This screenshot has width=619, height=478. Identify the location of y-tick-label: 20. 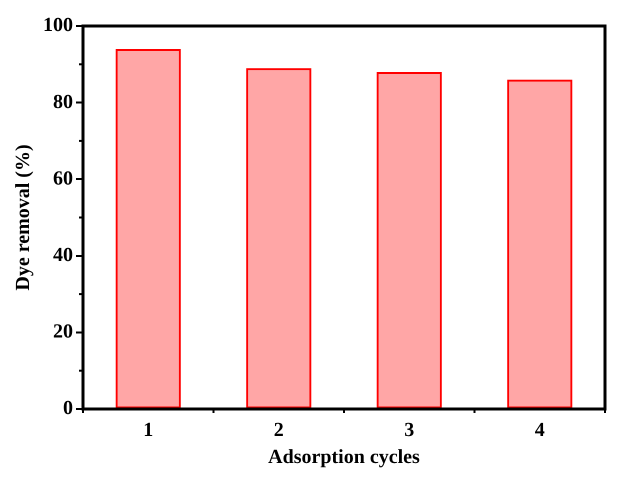
(63, 331).